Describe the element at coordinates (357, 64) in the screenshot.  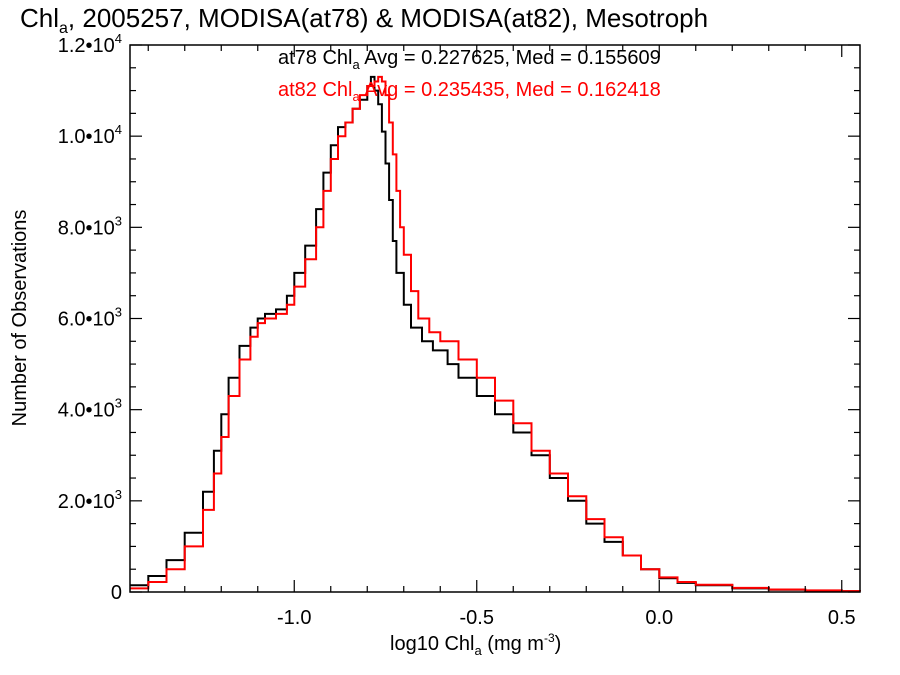
I see `legend-at78-subscript: a` at that location.